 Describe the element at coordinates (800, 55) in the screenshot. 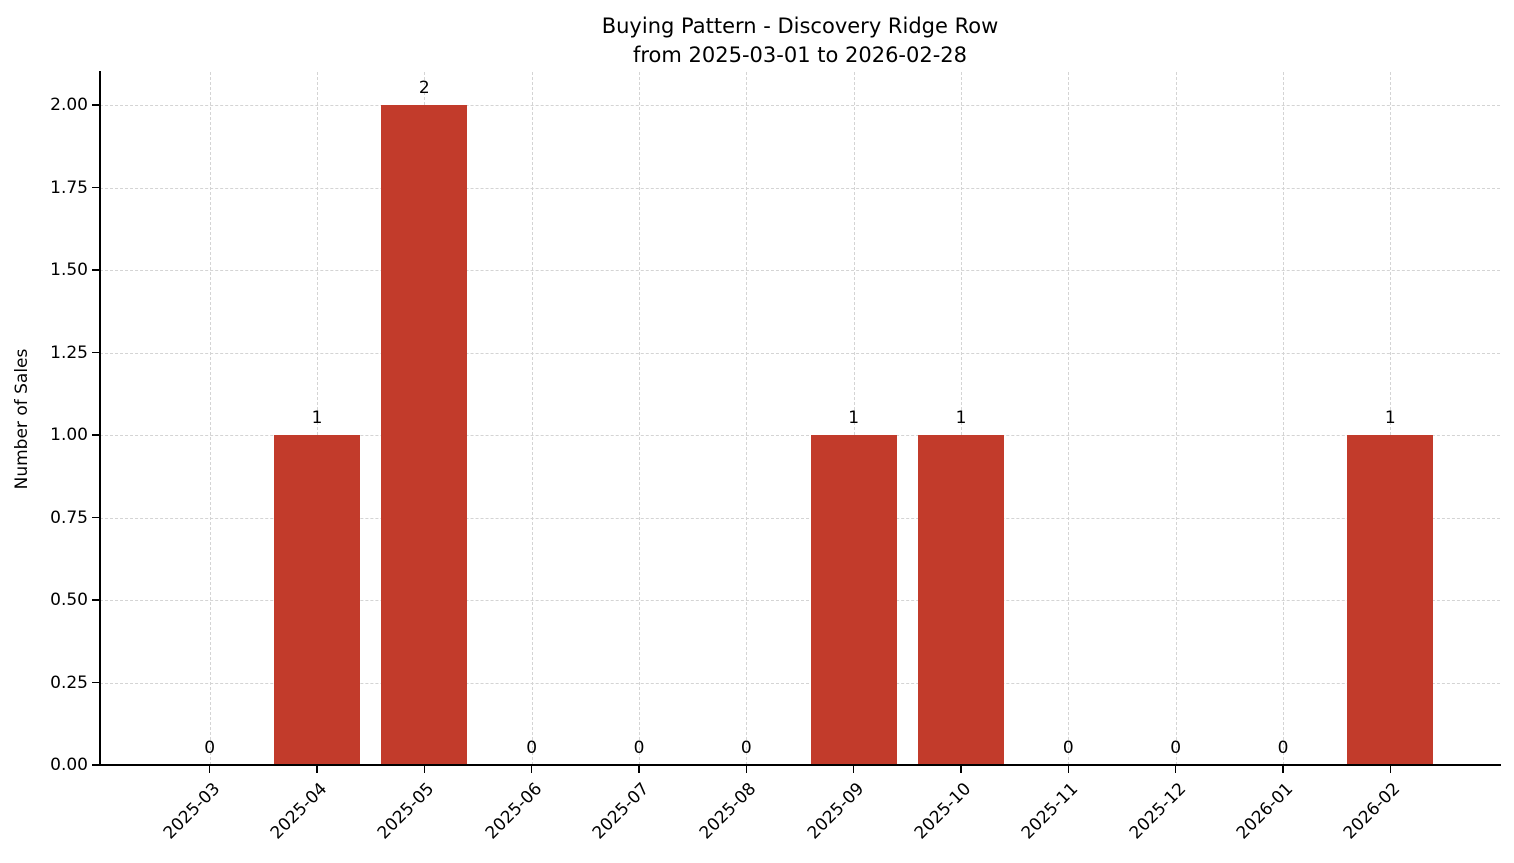

I see `chart-title-line2: from 2025-03-01 to 2026-02-28` at that location.